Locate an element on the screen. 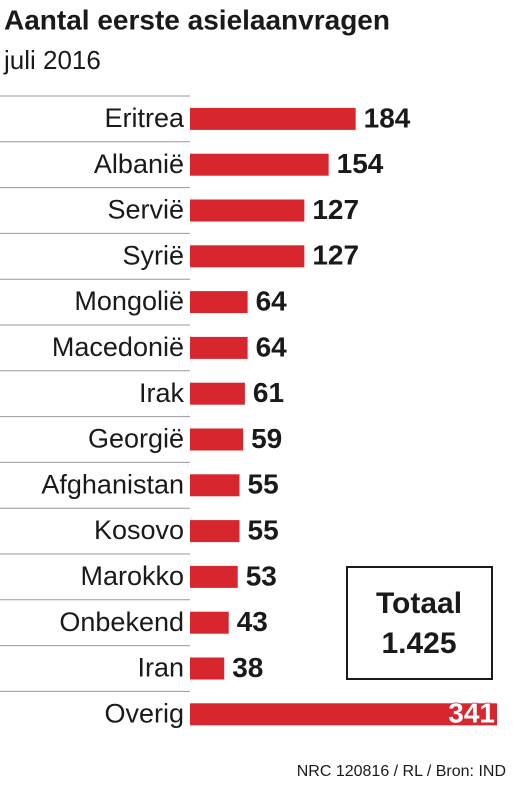 Image resolution: width=513 pixels, height=786 pixels. category-label: Mongolië is located at coordinates (129, 301).